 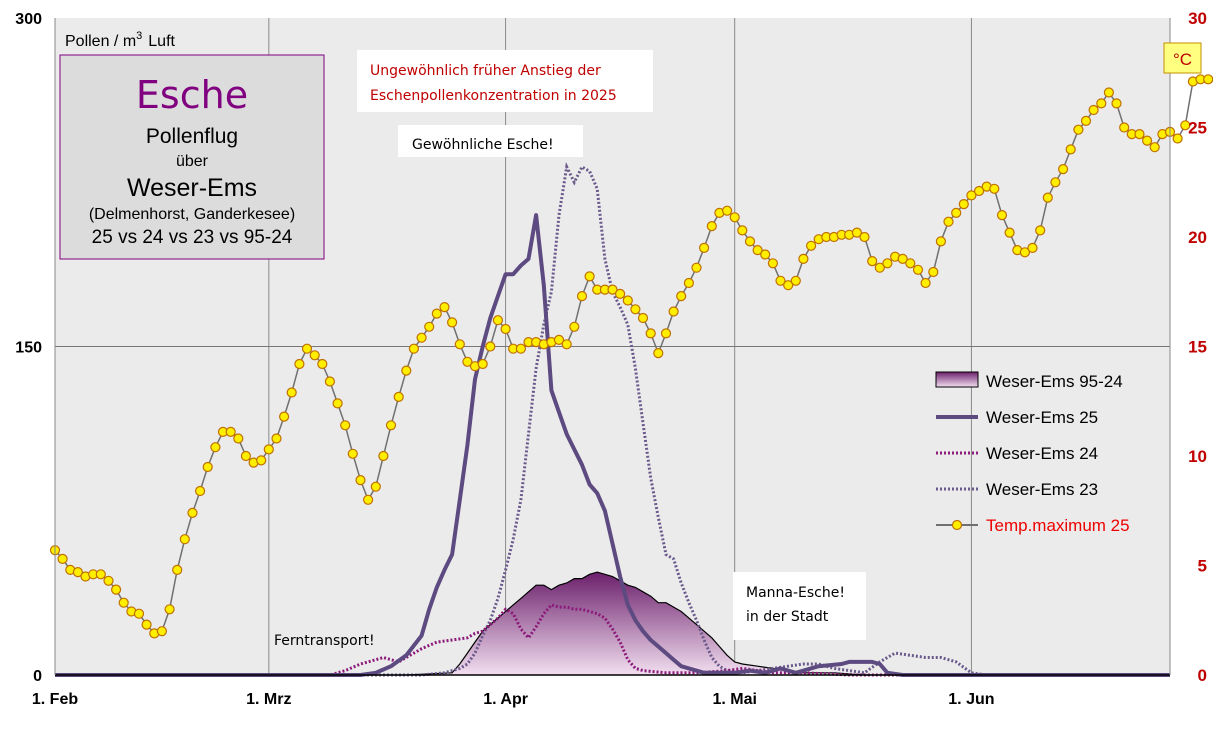 What do you see at coordinates (192, 214) in the screenshot?
I see `title-line5: (Delmenhorst, Ganderkesee)` at bounding box center [192, 214].